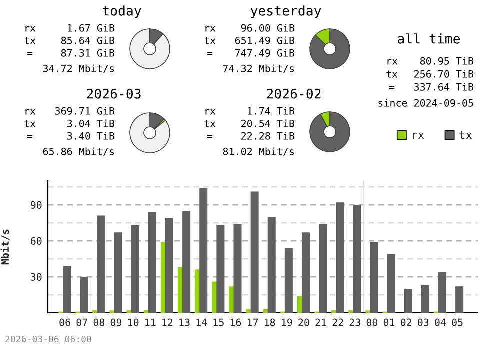  I want to click on text: 74.32 Mbit/s, so click(258, 69).